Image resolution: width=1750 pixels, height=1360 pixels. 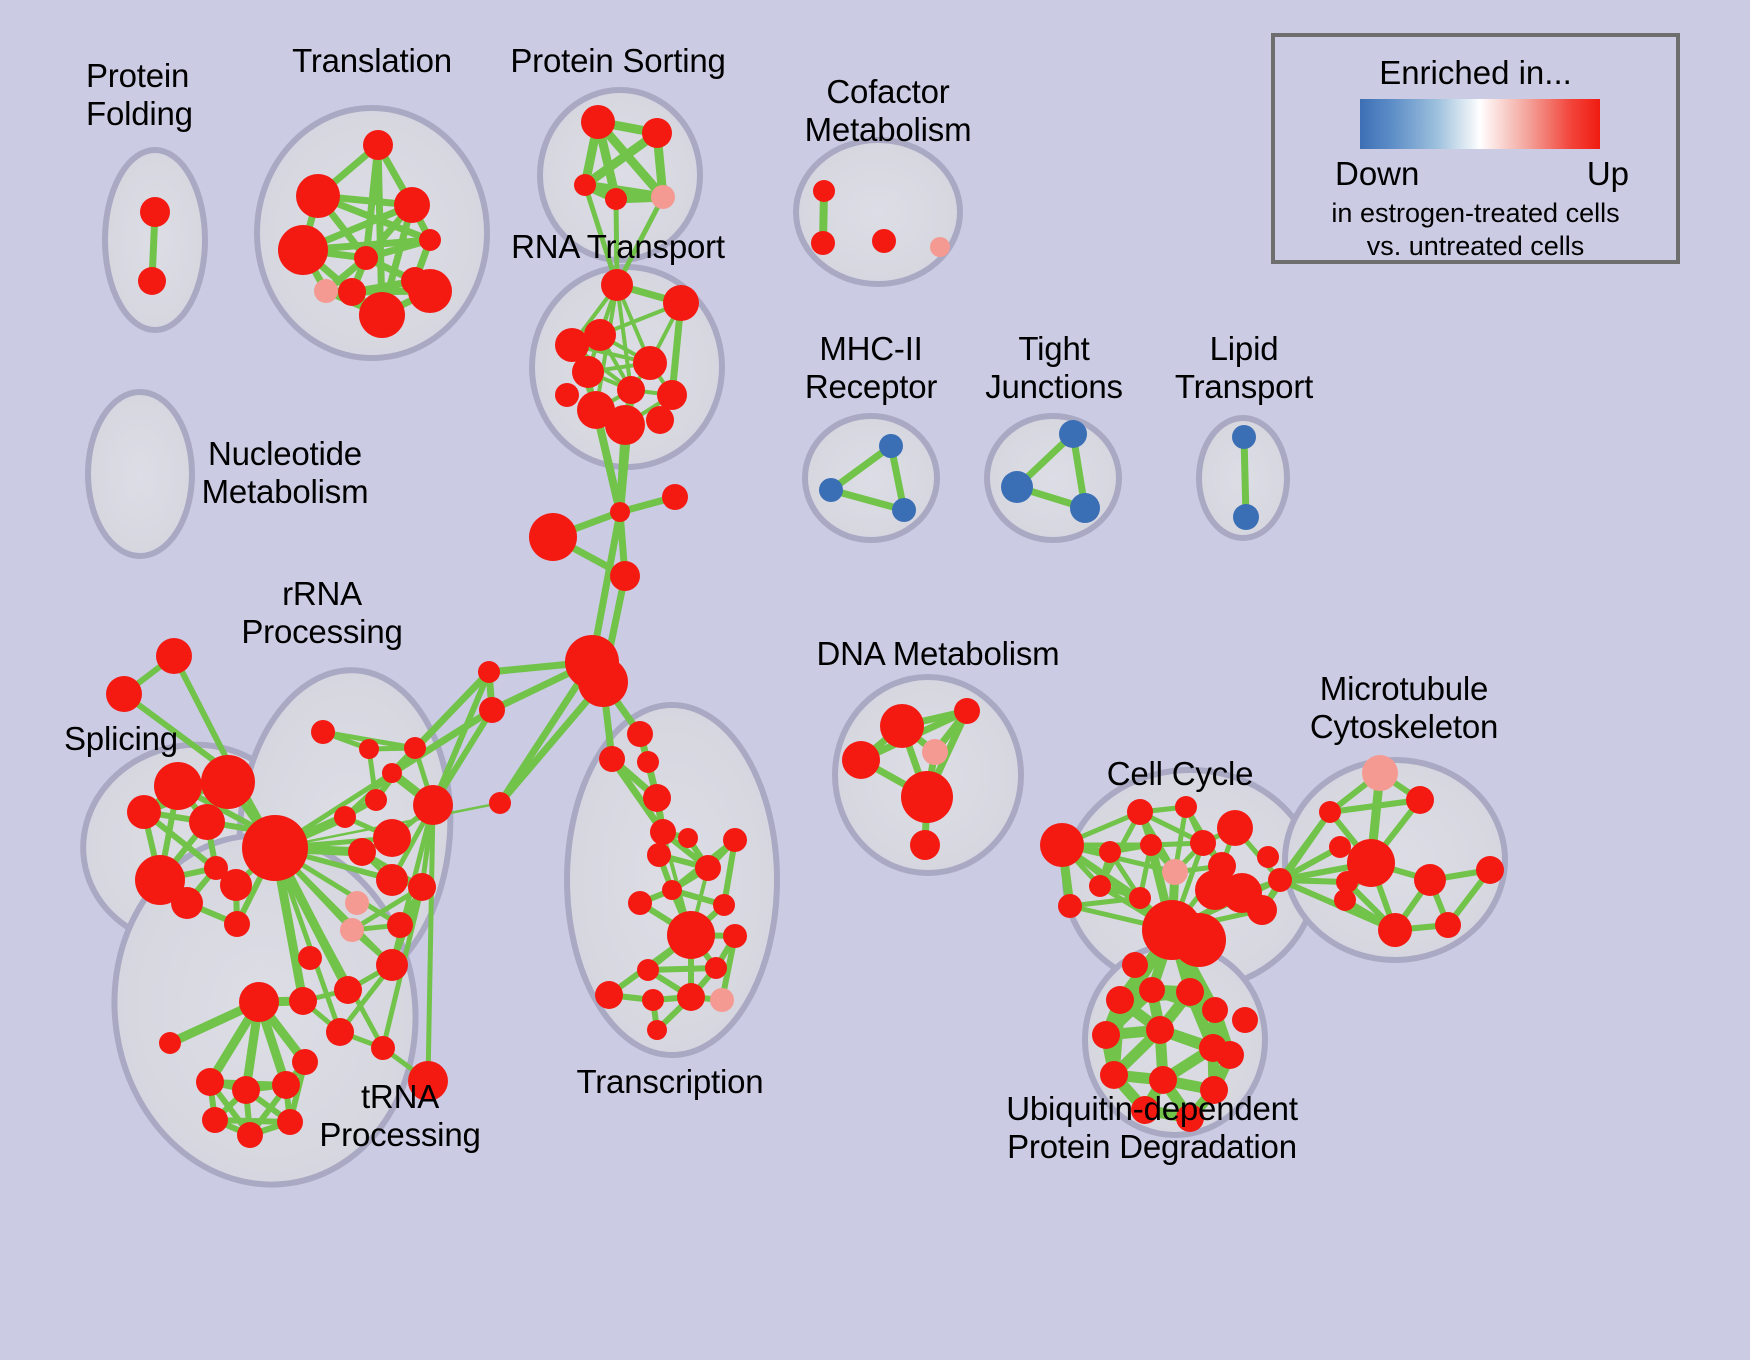 What do you see at coordinates (1244, 367) in the screenshot?
I see `cluster-label-lipid-transport: Lipid Transport` at bounding box center [1244, 367].